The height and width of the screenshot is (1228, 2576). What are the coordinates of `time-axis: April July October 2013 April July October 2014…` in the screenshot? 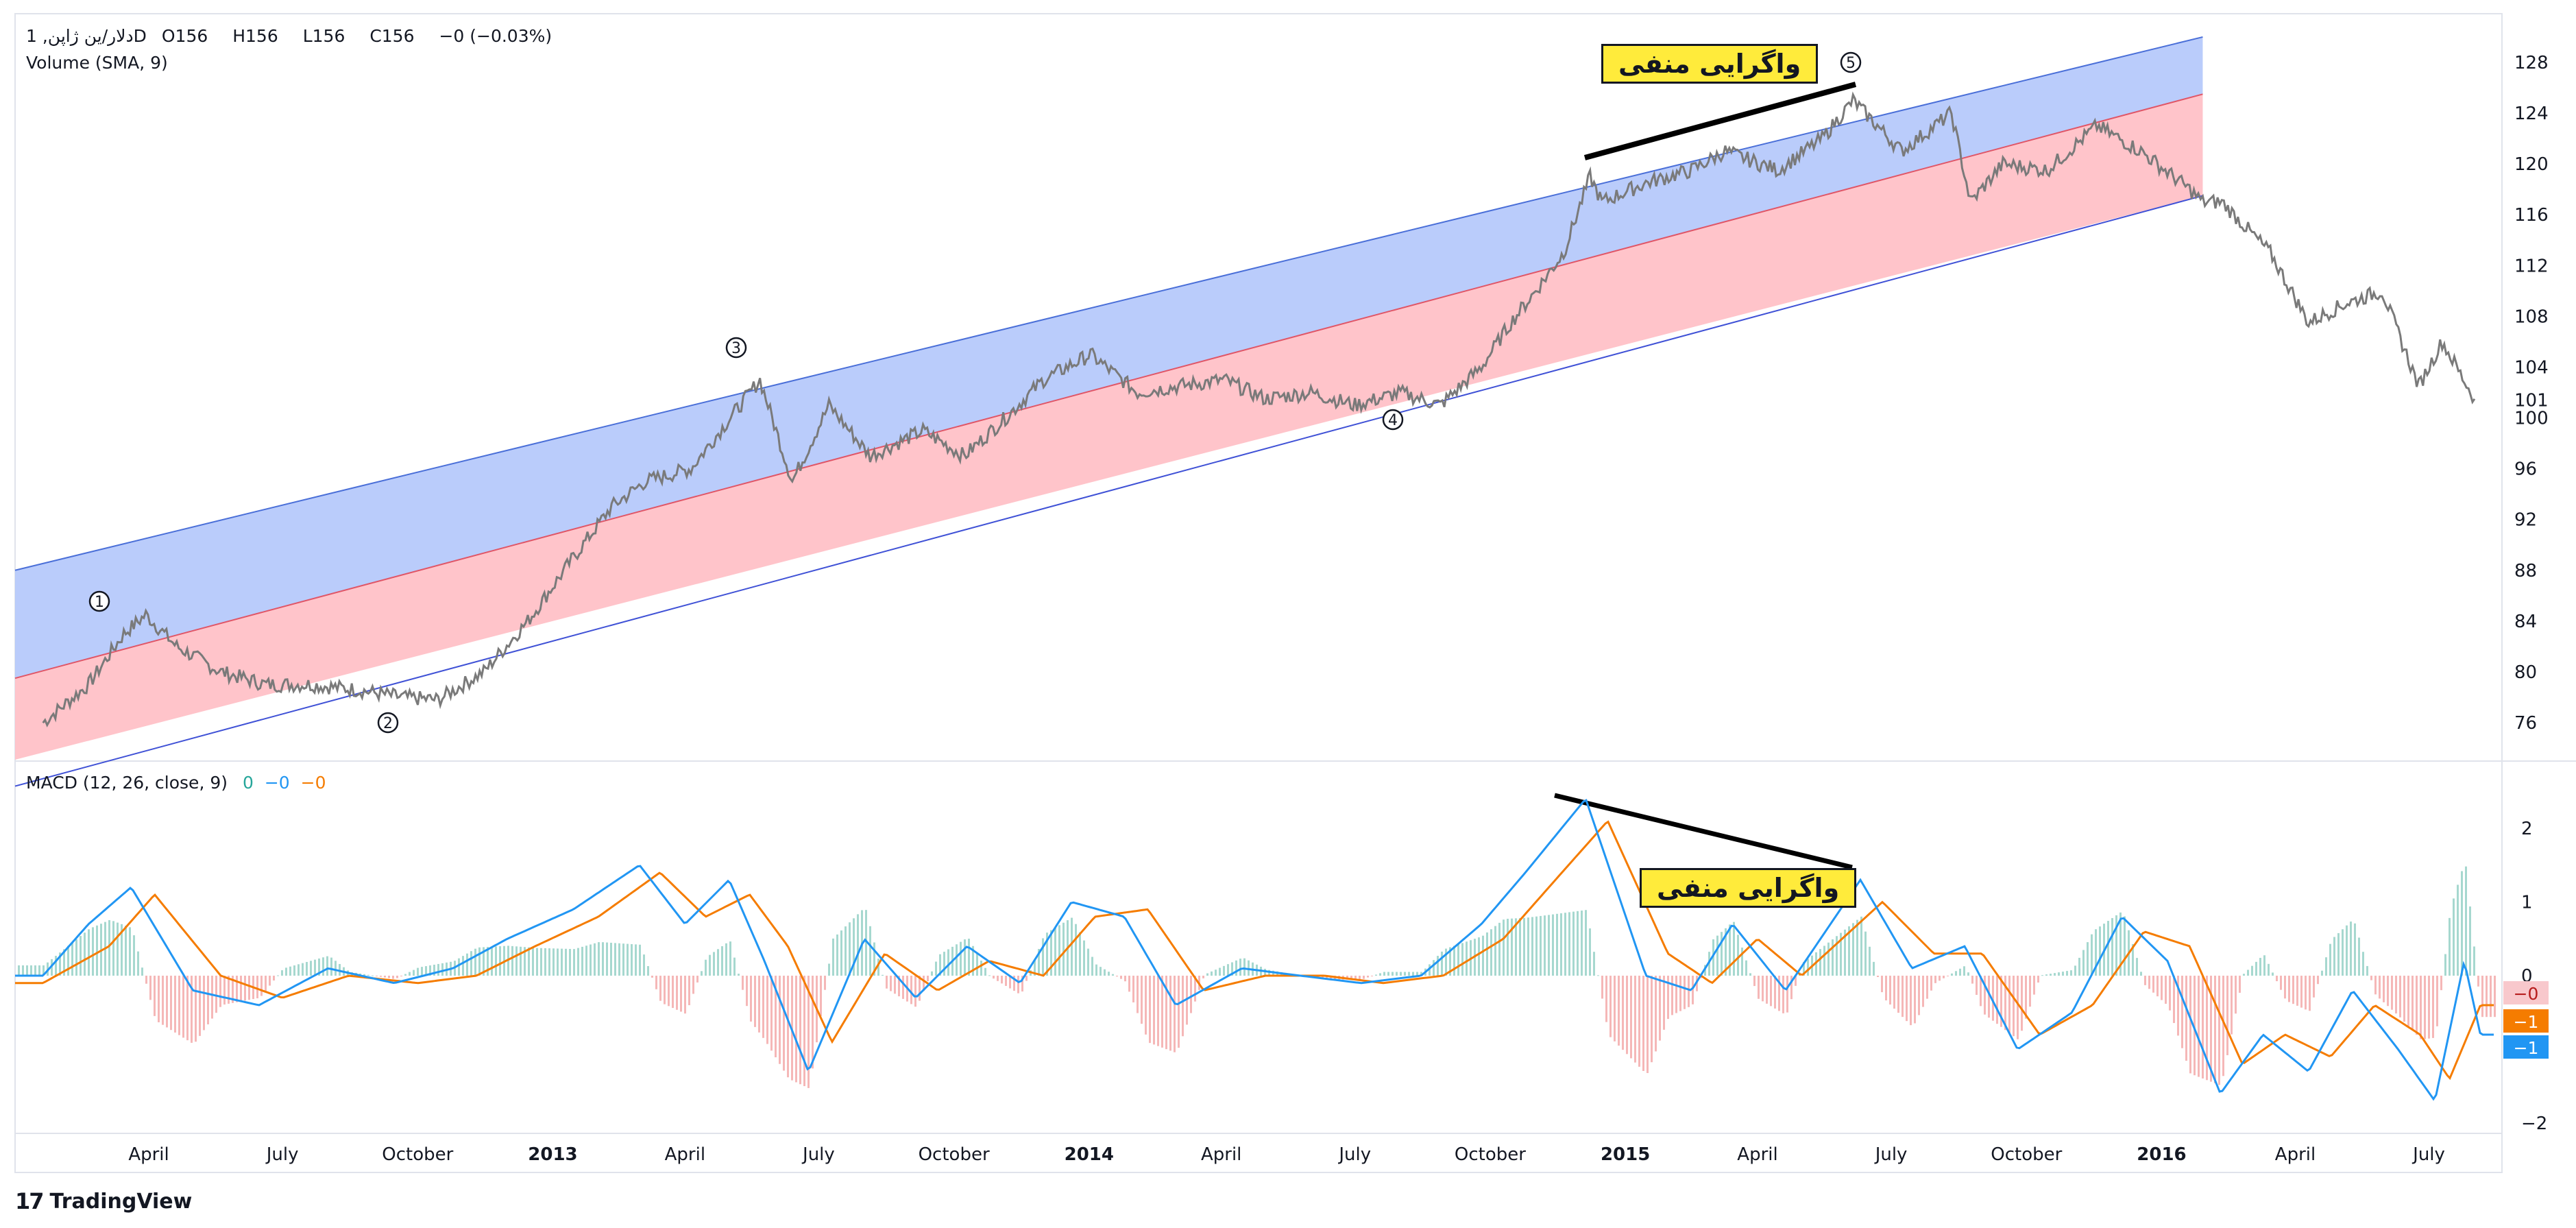 It's located at (1286, 1154).